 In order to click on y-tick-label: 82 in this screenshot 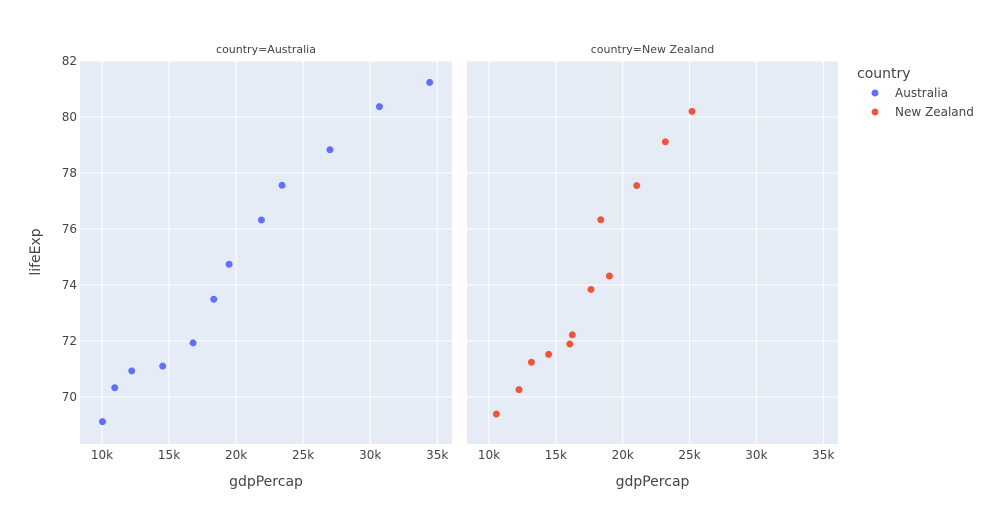, I will do `click(69, 61)`.